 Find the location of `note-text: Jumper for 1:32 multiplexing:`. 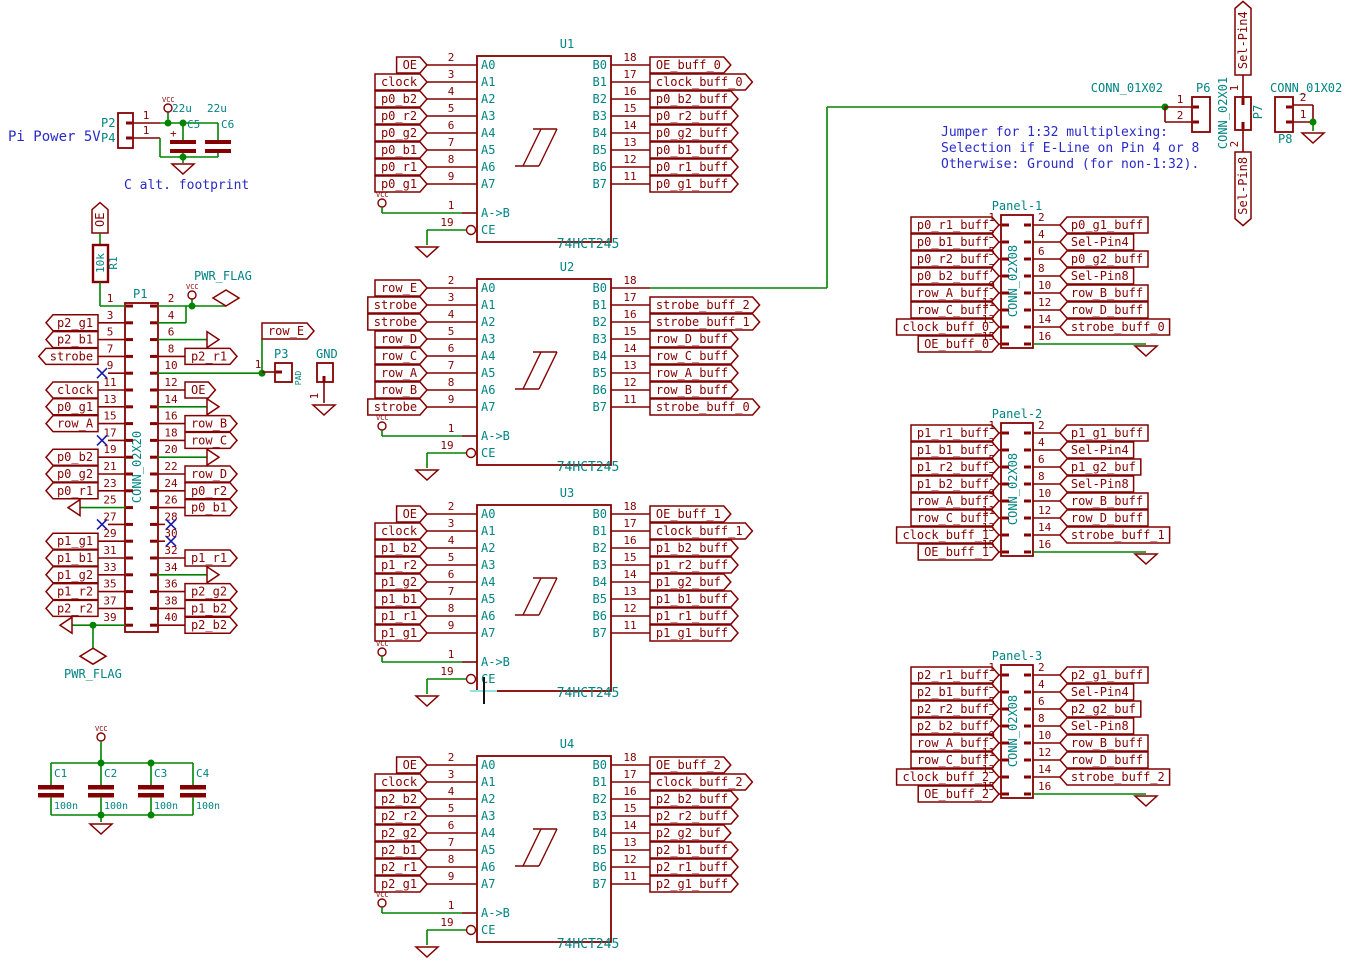

note-text: Jumper for 1:32 multiplexing: is located at coordinates (1054, 132).